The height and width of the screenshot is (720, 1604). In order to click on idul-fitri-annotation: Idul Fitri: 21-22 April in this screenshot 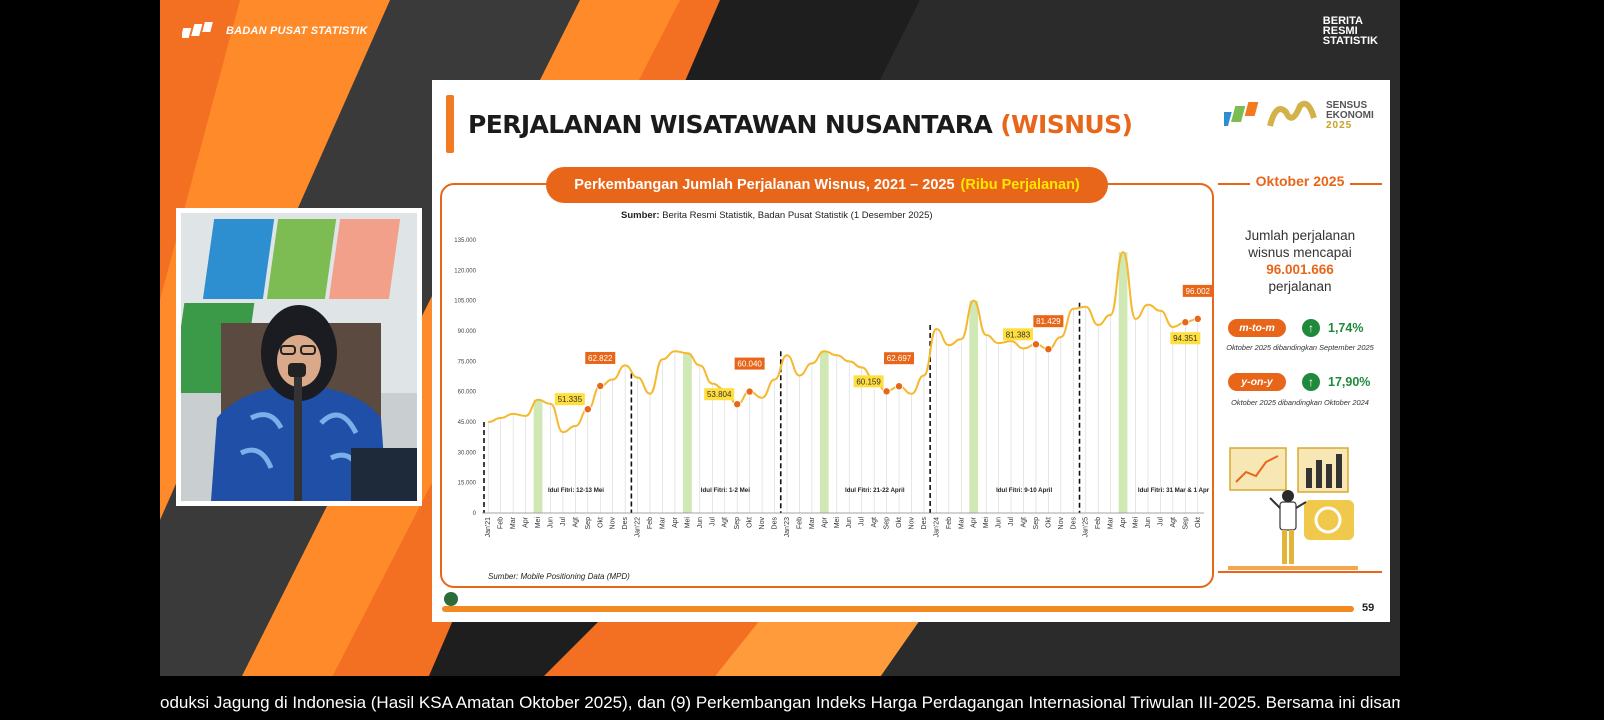, I will do `click(875, 490)`.